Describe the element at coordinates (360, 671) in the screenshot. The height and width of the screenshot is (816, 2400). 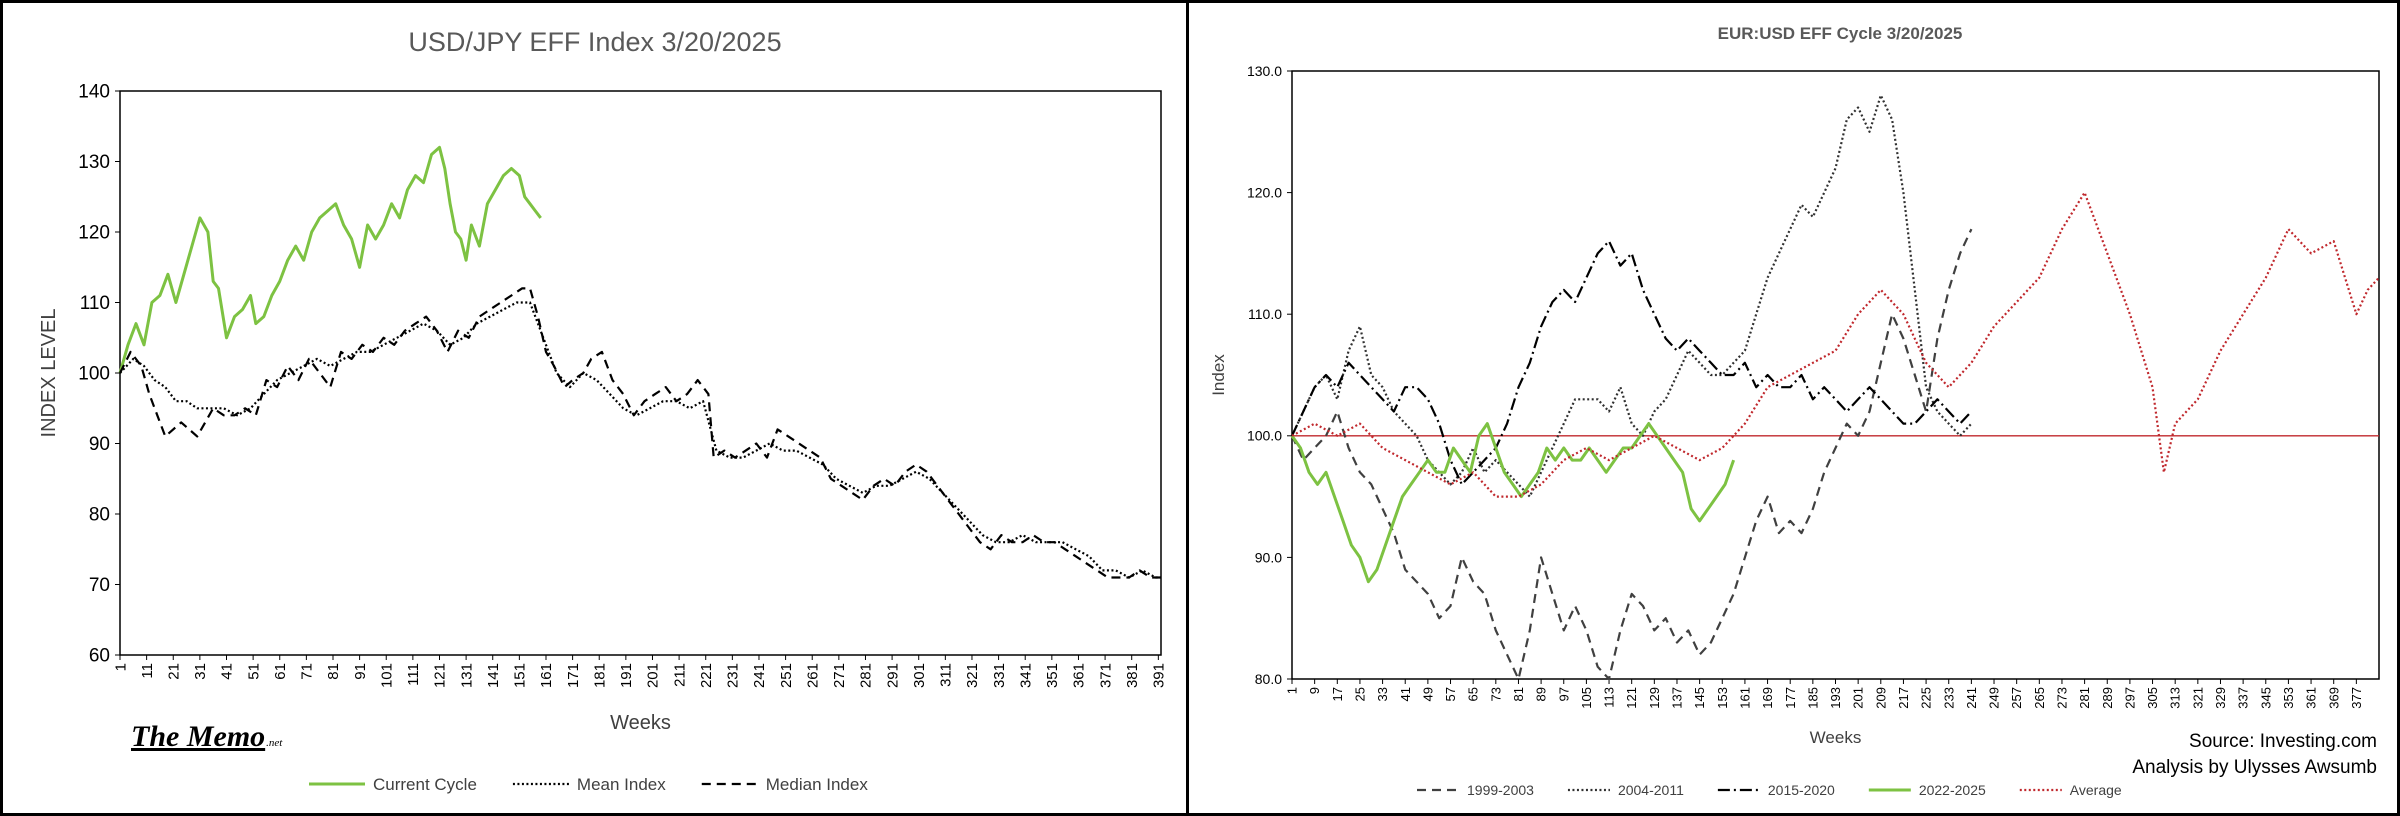
I see `x-tick-label: 91` at that location.